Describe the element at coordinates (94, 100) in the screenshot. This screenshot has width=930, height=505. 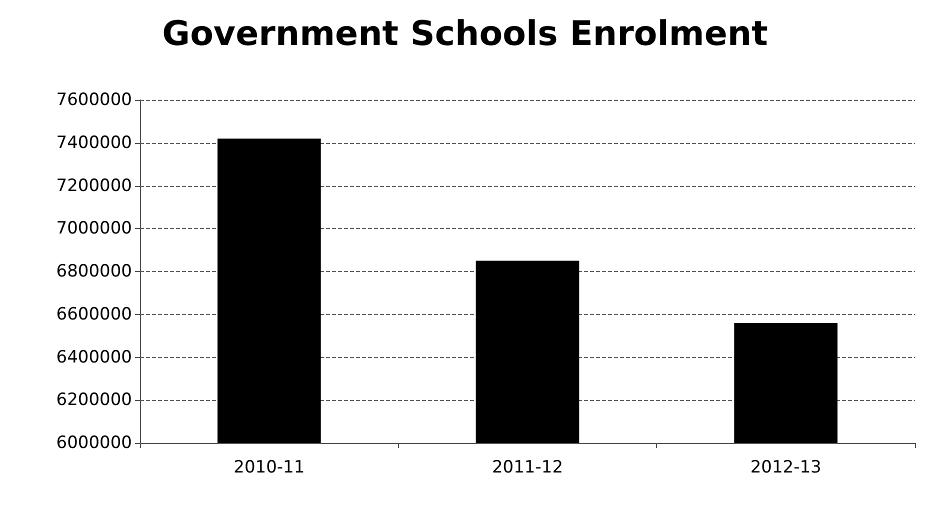
I see `y-tick-label: 7600000` at that location.